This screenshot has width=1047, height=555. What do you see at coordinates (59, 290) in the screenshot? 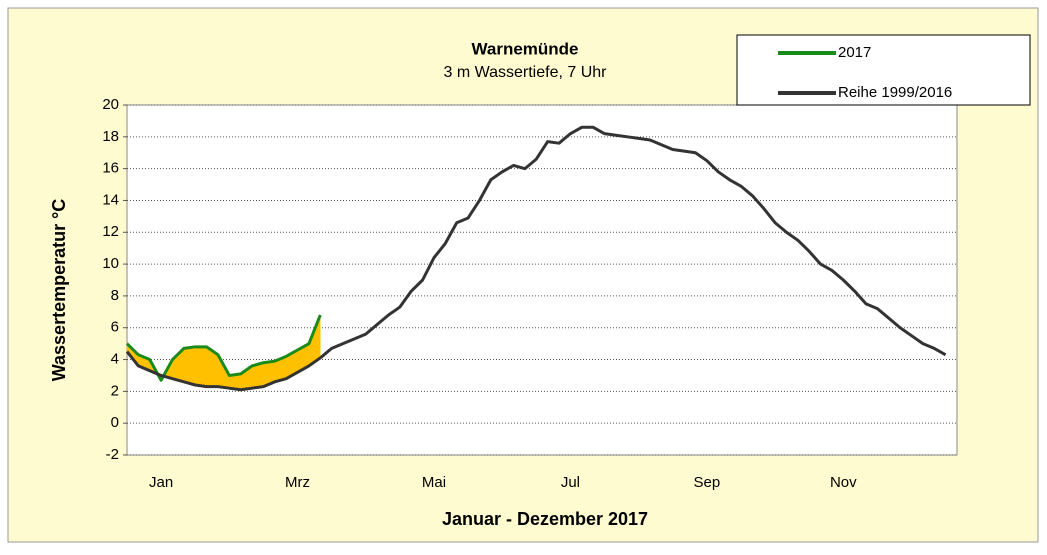
I see `y-axis-label: Wassertemperatur °C` at bounding box center [59, 290].